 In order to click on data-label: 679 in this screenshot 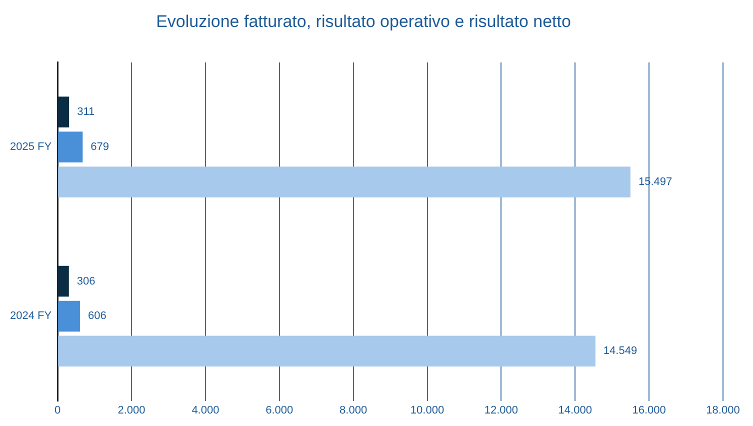, I will do `click(100, 147)`.